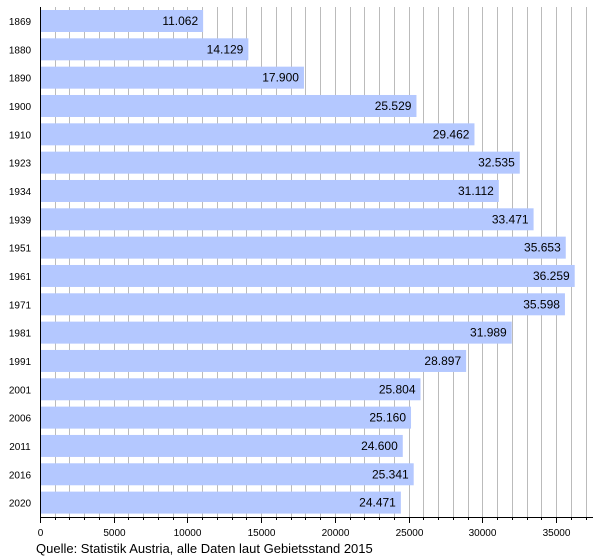 The image size is (600, 560). Describe the element at coordinates (114, 533) in the screenshot. I see `x-tick-label-5000: 5000` at that location.